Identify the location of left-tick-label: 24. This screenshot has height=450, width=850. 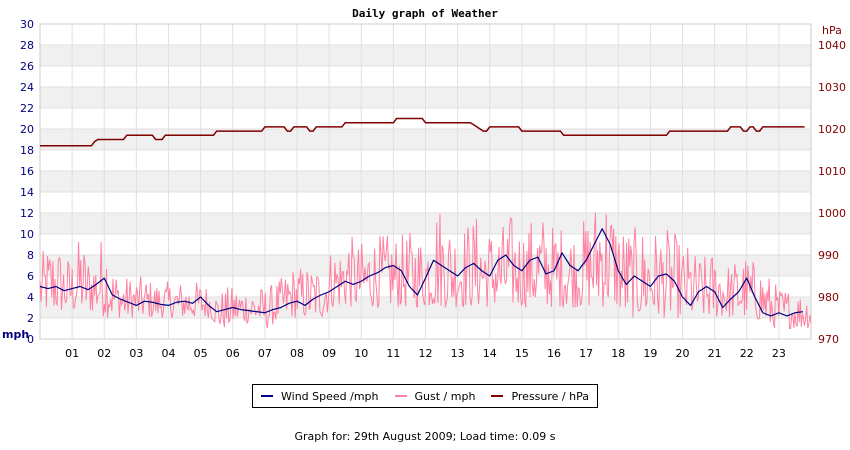
(27, 87).